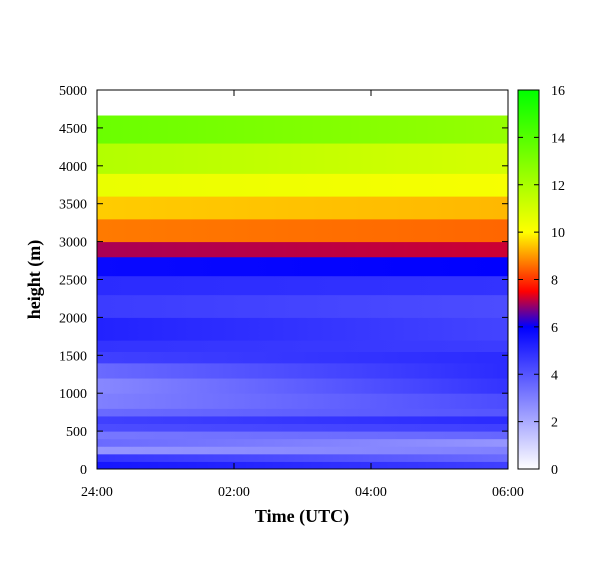  What do you see at coordinates (76, 432) in the screenshot?
I see `y-tick-label: 500` at bounding box center [76, 432].